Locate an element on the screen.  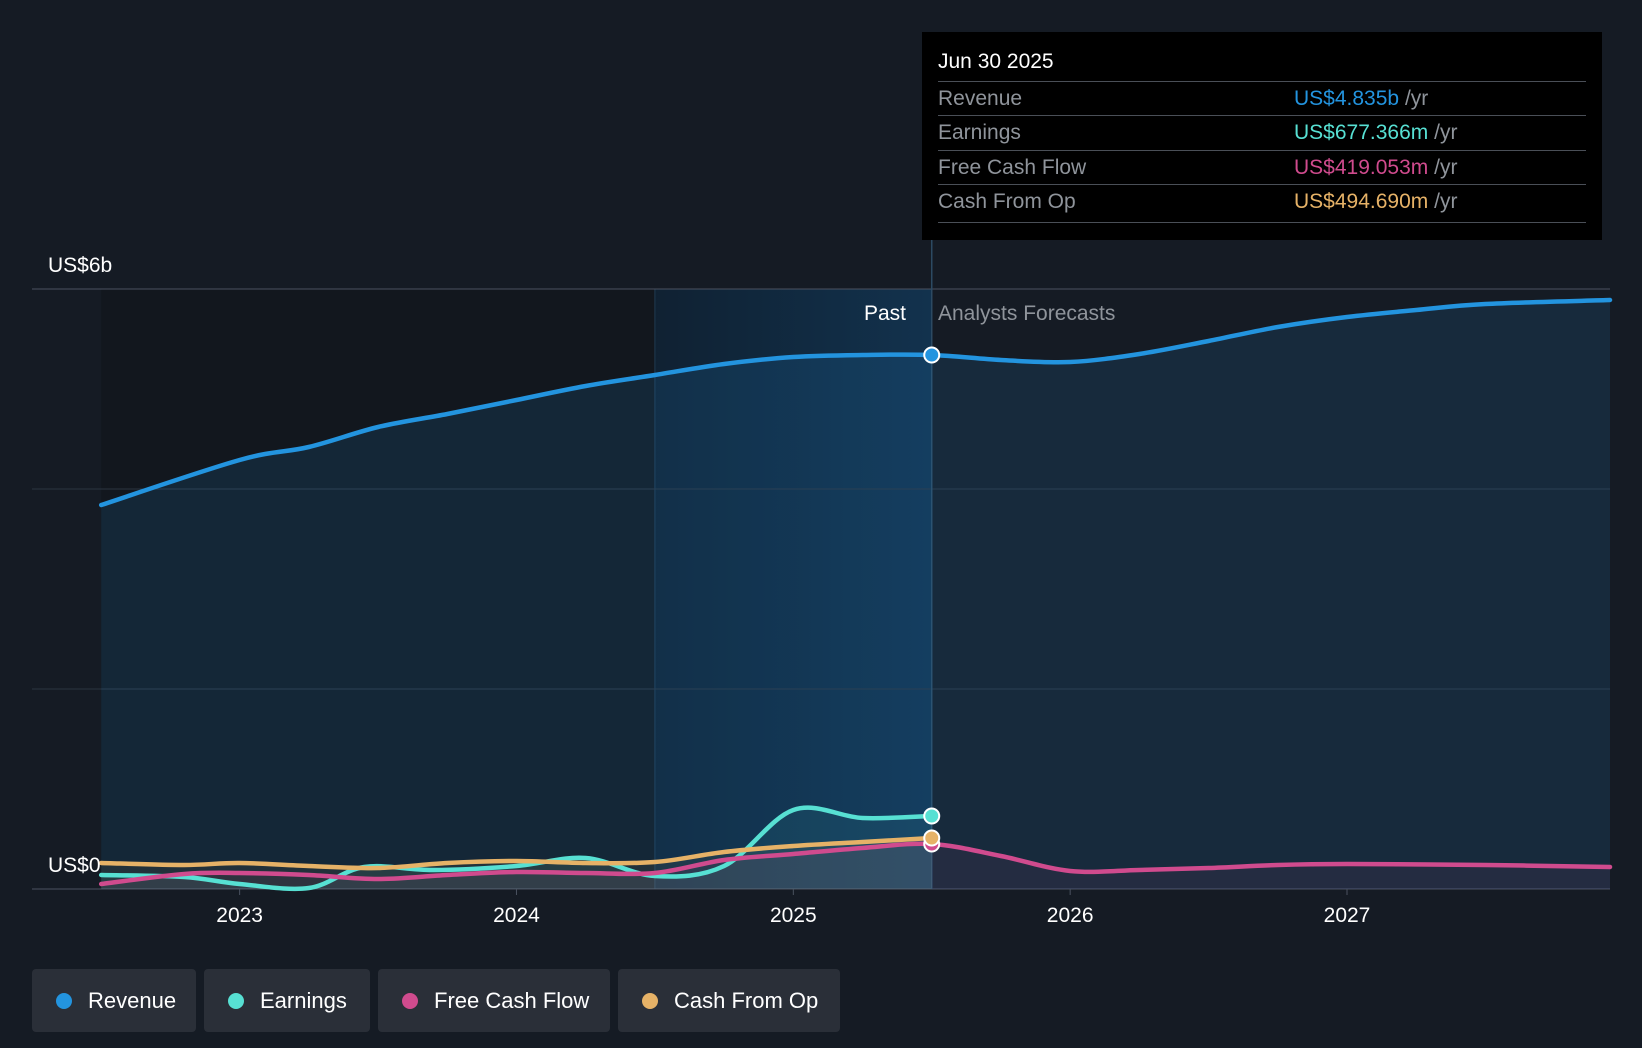
legend-label: Earnings is located at coordinates (303, 1000).